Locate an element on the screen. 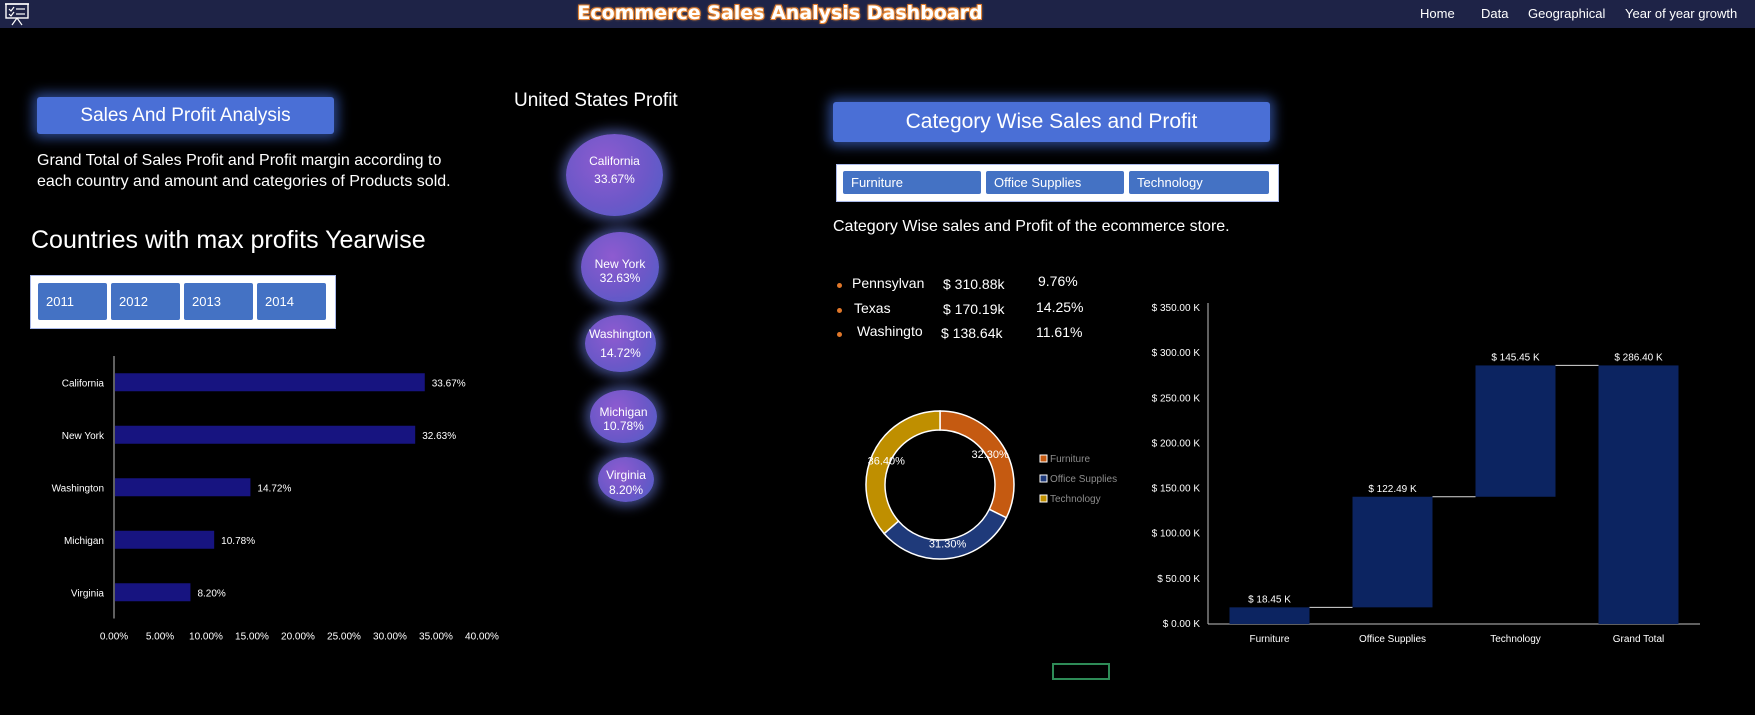 This screenshot has height=715, width=1755. state-pct-washington: 11.61% is located at coordinates (1059, 332).